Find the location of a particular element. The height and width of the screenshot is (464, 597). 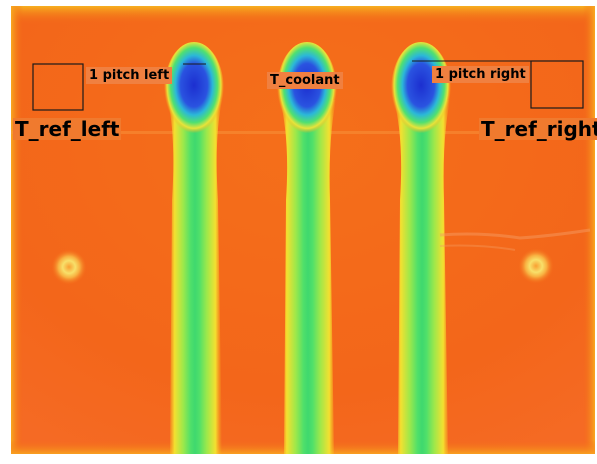

label-ref-left: T_ref_left is located at coordinates (67, 129).